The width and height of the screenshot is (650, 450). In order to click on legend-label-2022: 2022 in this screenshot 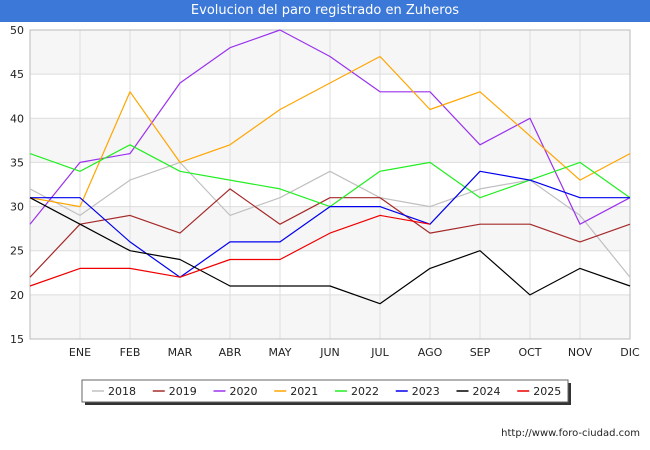, I will do `click(365, 391)`.